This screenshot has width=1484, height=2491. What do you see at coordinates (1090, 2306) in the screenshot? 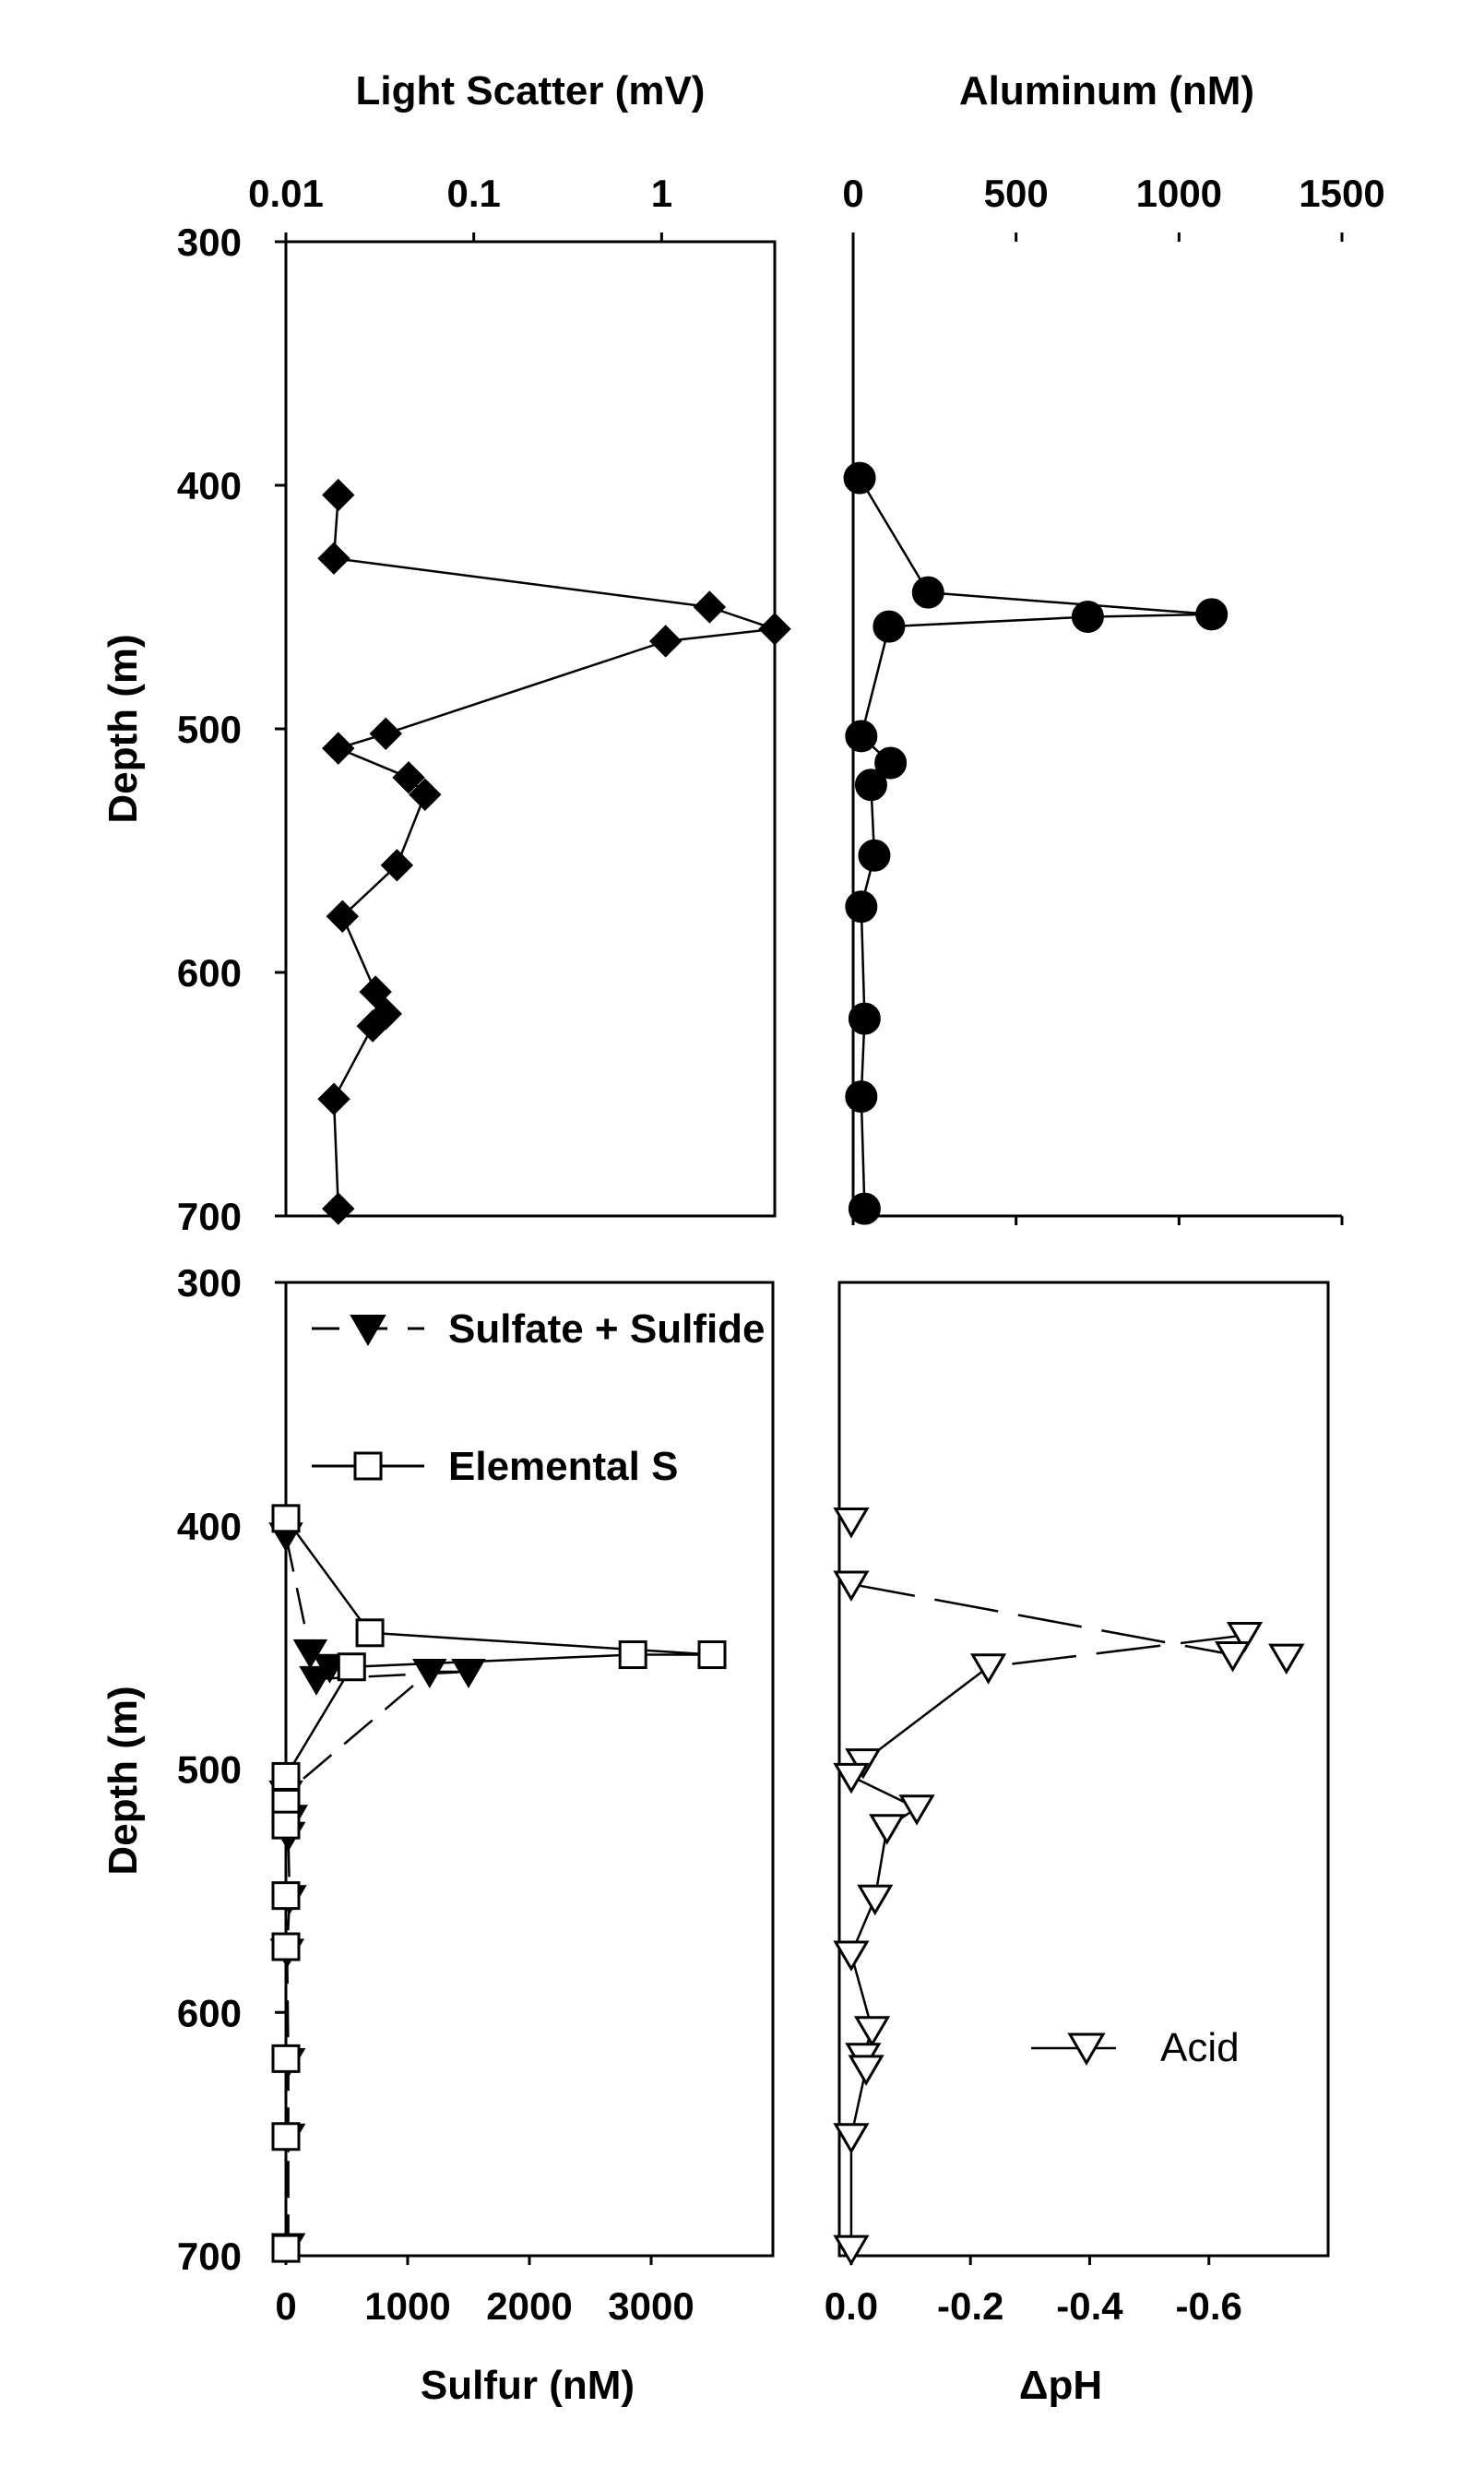
I see `x-tick-label: -0.4` at bounding box center [1090, 2306].